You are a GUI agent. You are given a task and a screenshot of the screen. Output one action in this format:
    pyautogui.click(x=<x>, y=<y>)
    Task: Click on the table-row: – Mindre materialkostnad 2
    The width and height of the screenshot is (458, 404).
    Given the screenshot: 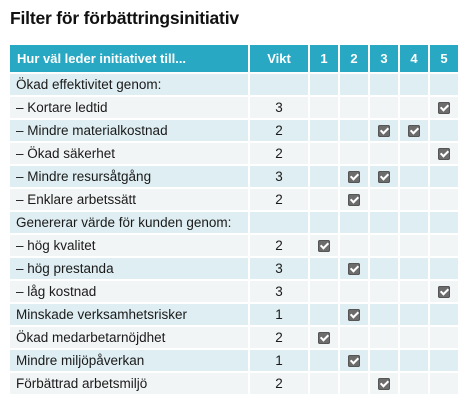 What is the action you would take?
    pyautogui.click(x=234, y=130)
    